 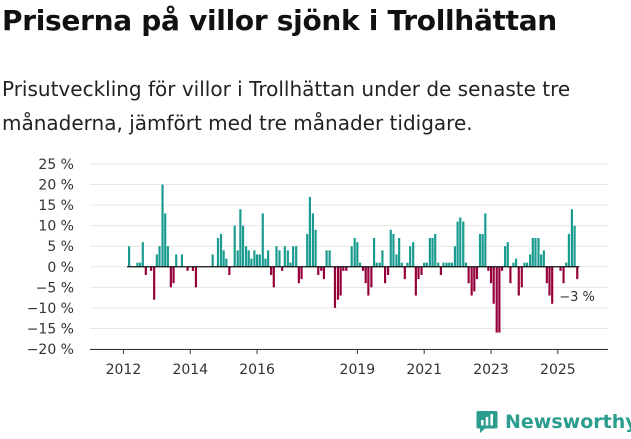 I want to click on x-tick-label: 2014, so click(x=190, y=370).